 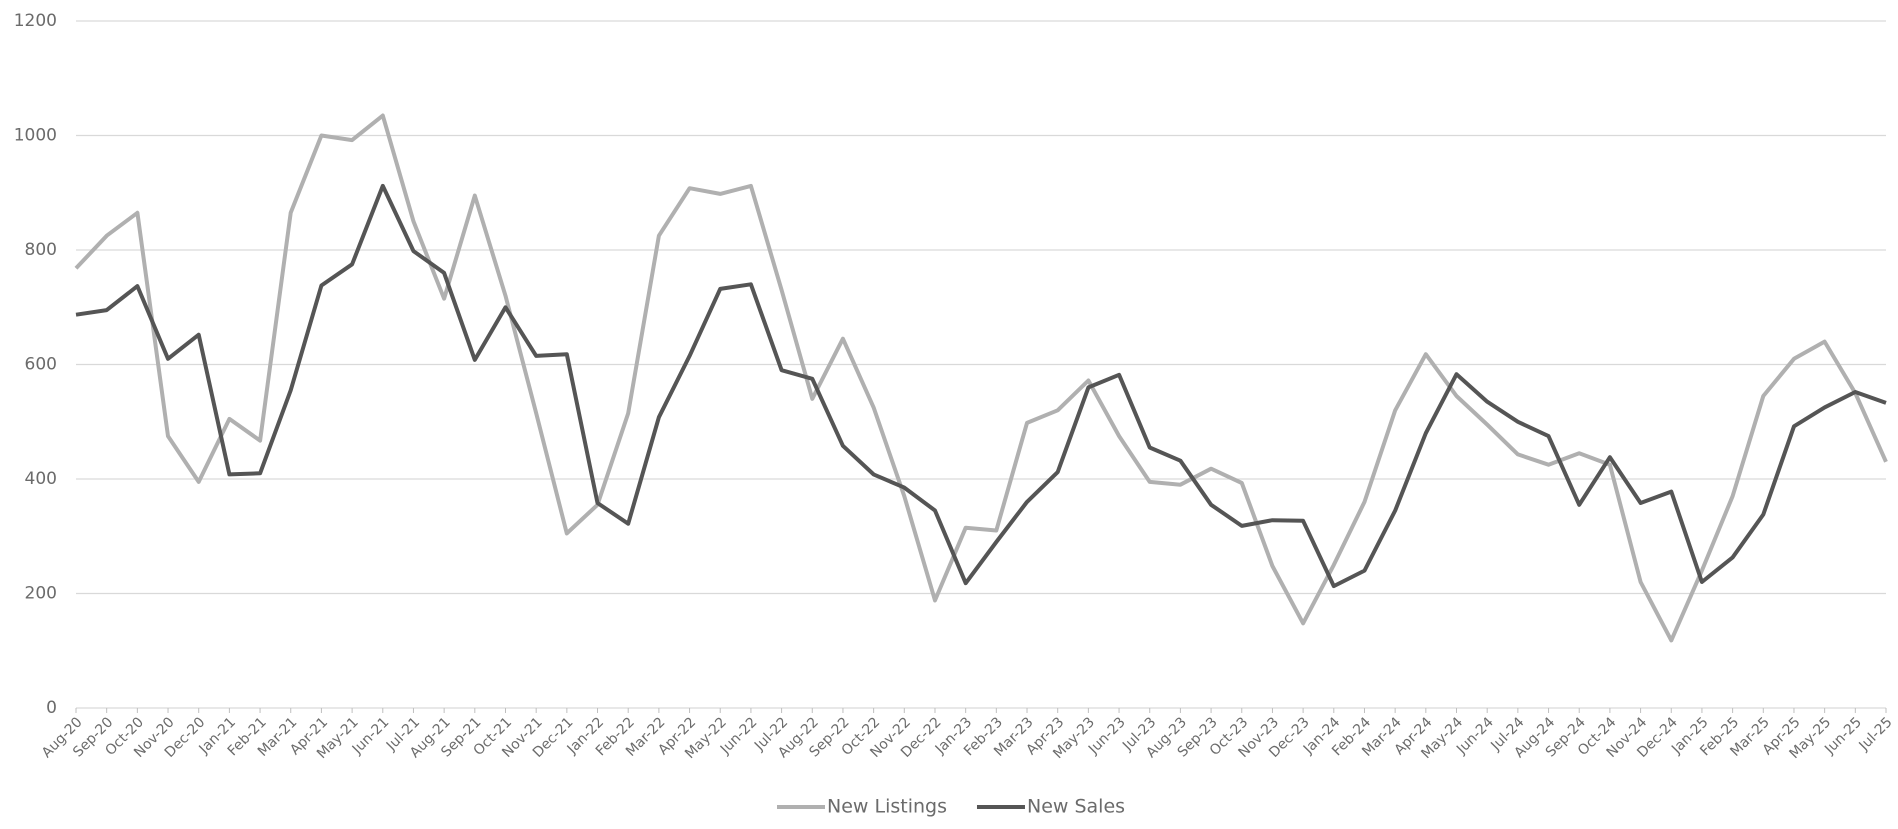 What do you see at coordinates (887, 807) in the screenshot?
I see `legend-label: New Listings` at bounding box center [887, 807].